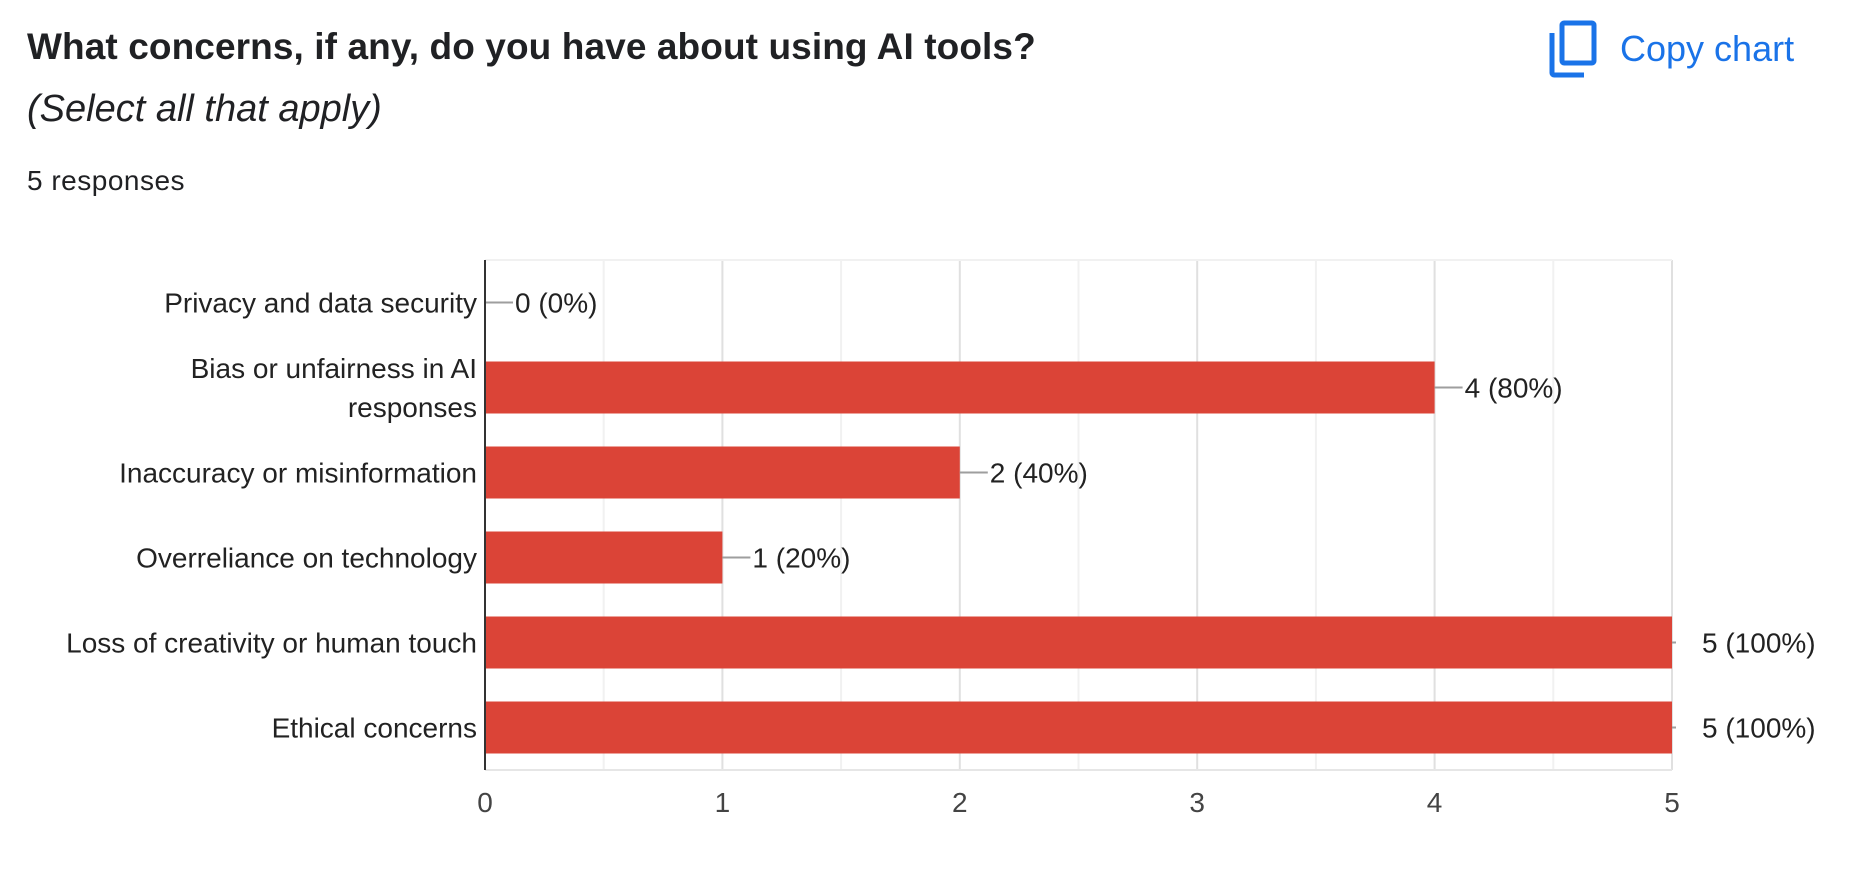 The height and width of the screenshot is (870, 1858). I want to click on content-copy-icon, so click(1573, 49).